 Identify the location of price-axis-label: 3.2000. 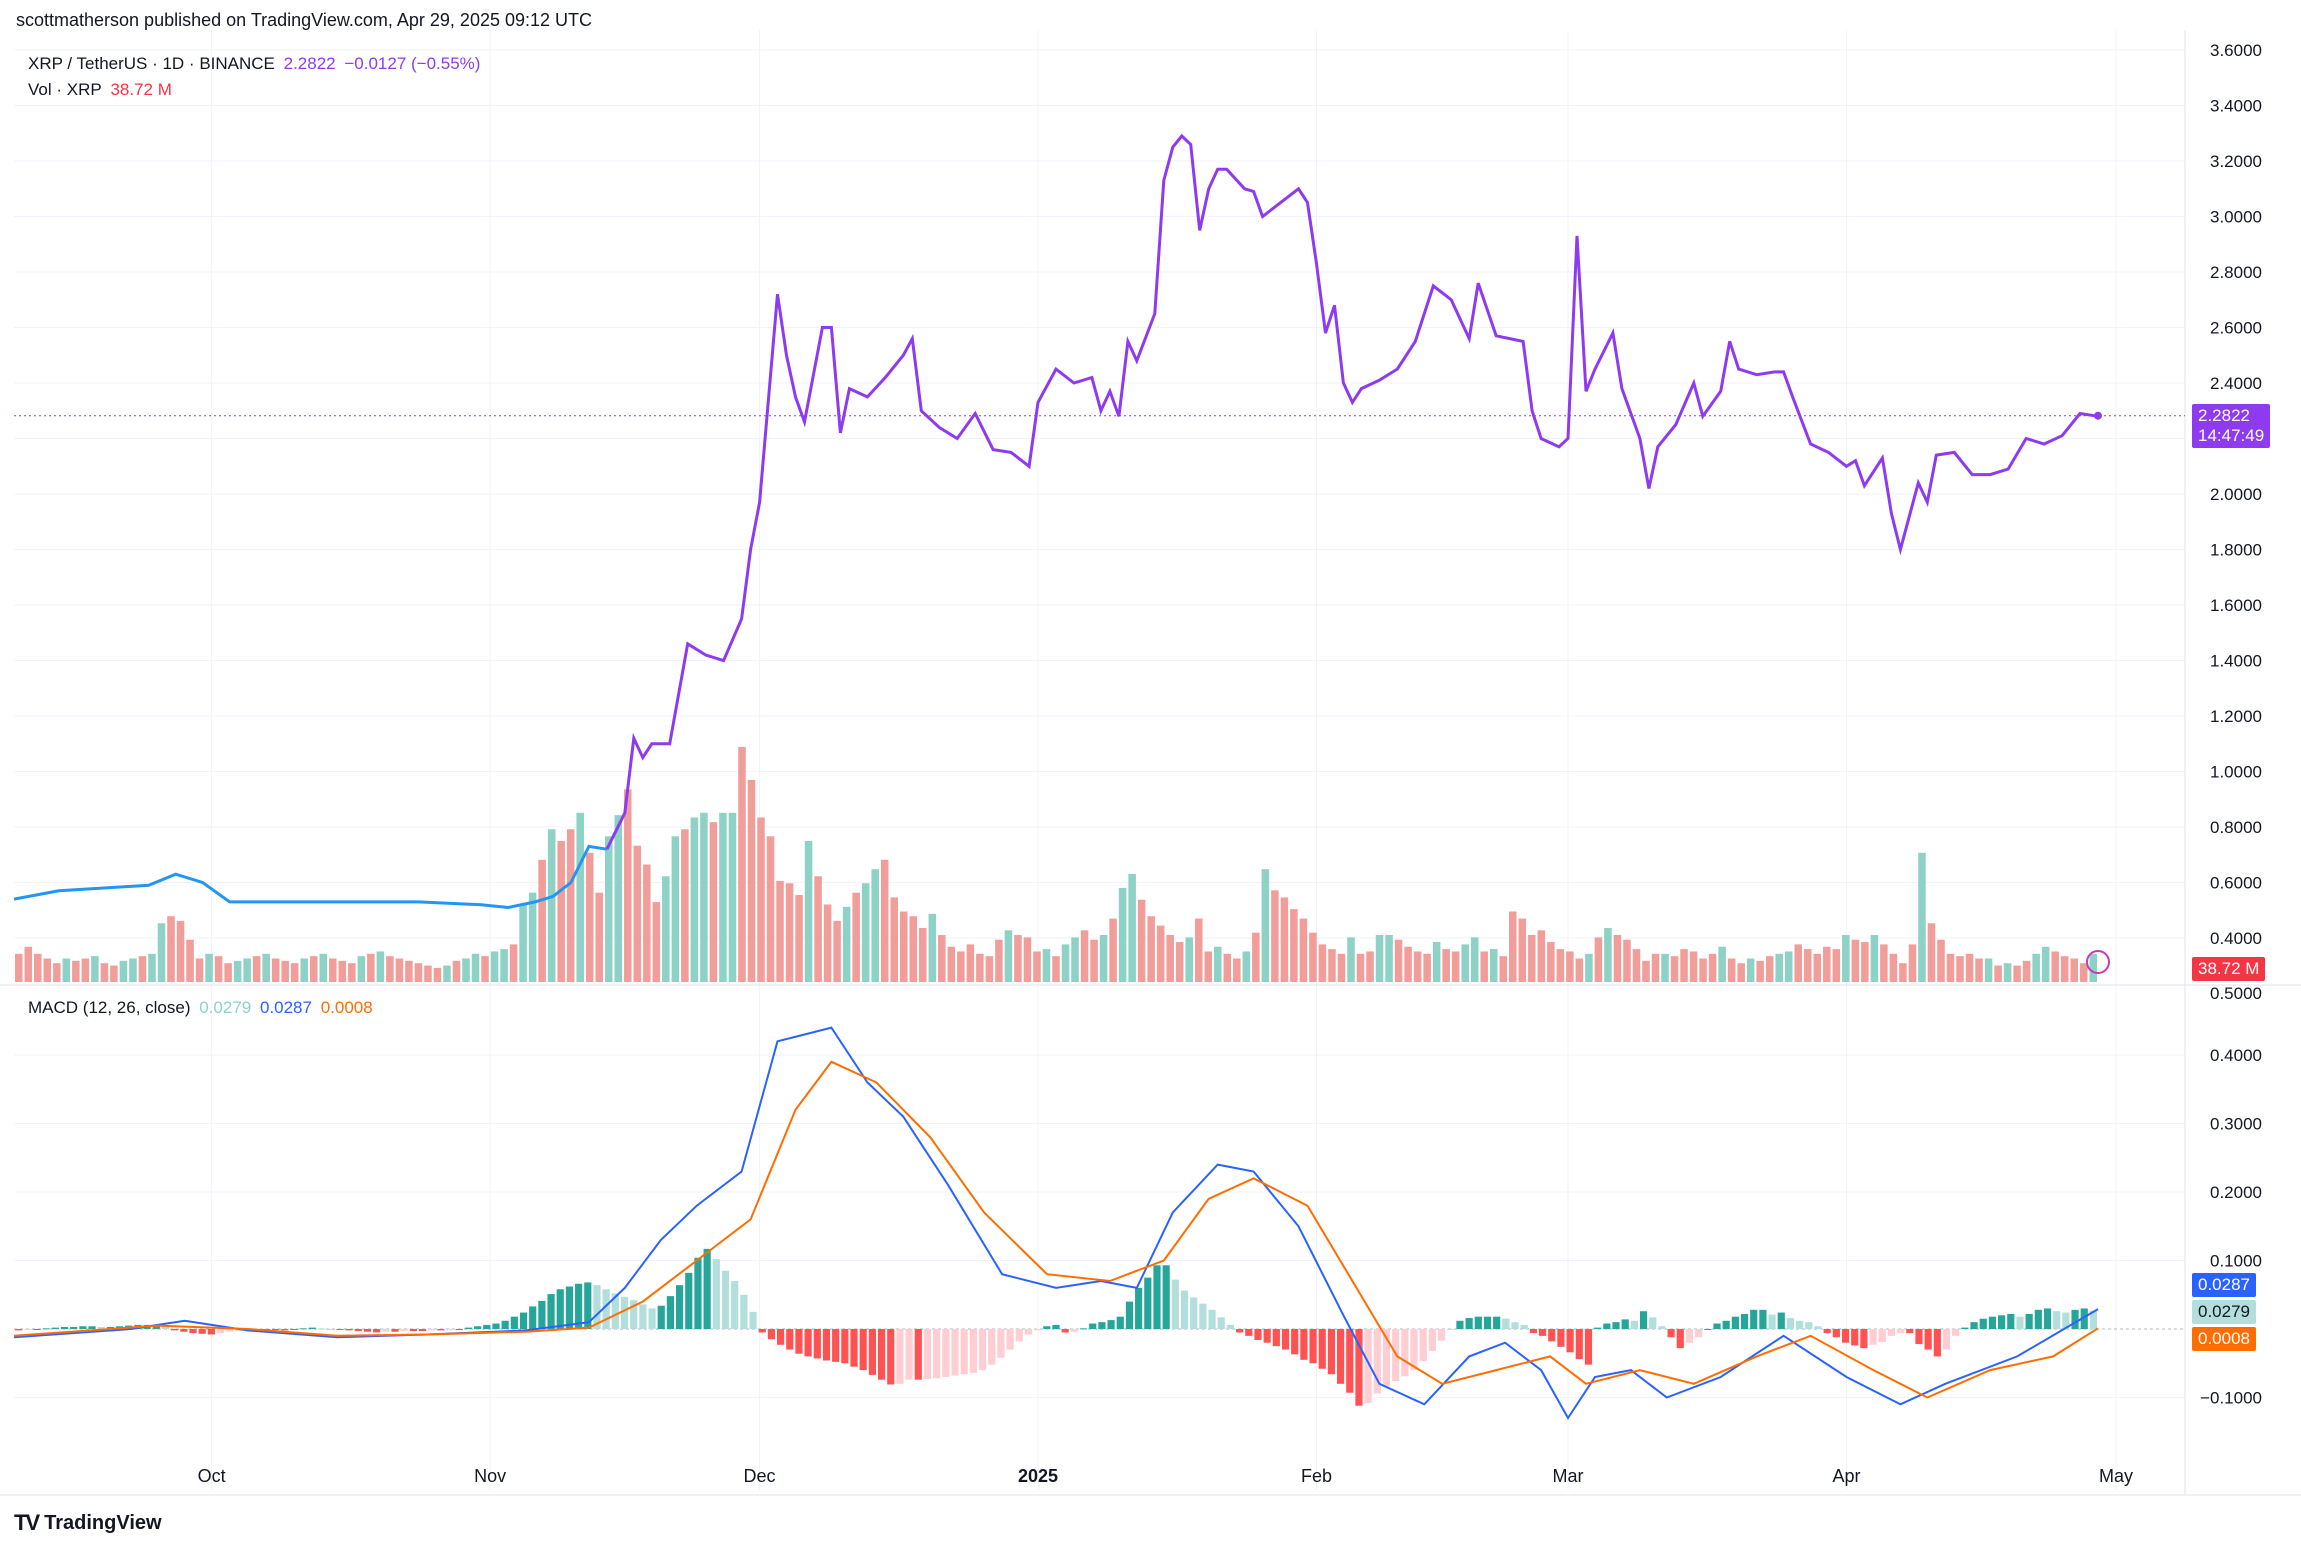
(2236, 161).